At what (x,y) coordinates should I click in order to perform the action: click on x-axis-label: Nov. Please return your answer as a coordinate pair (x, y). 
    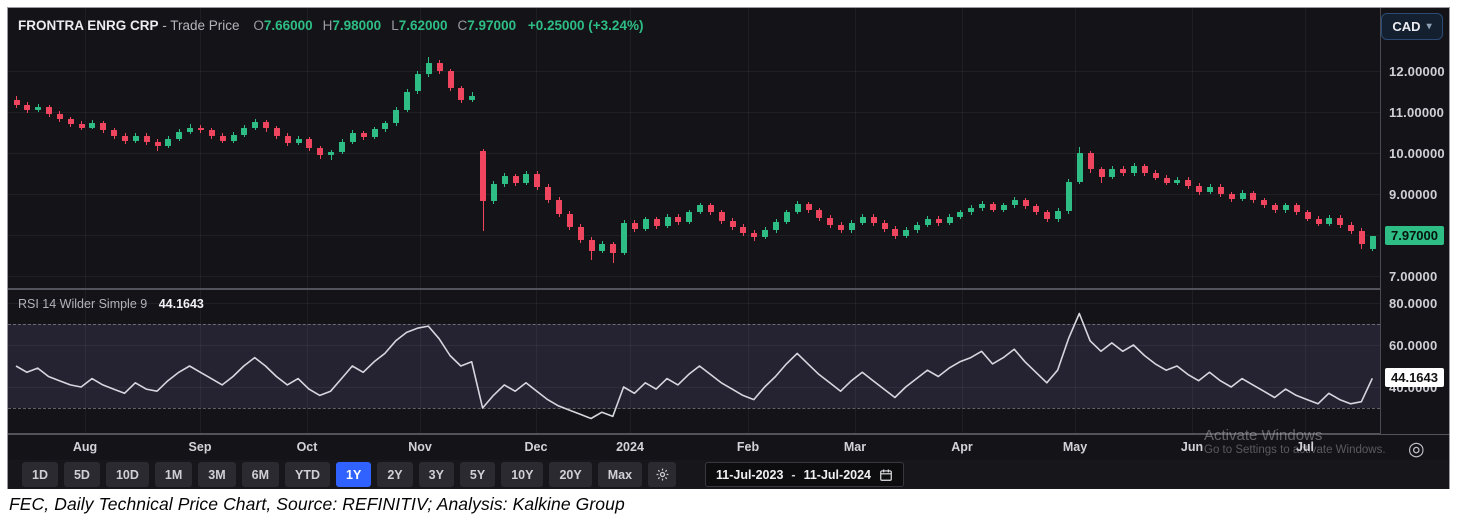
    Looking at the image, I should click on (420, 447).